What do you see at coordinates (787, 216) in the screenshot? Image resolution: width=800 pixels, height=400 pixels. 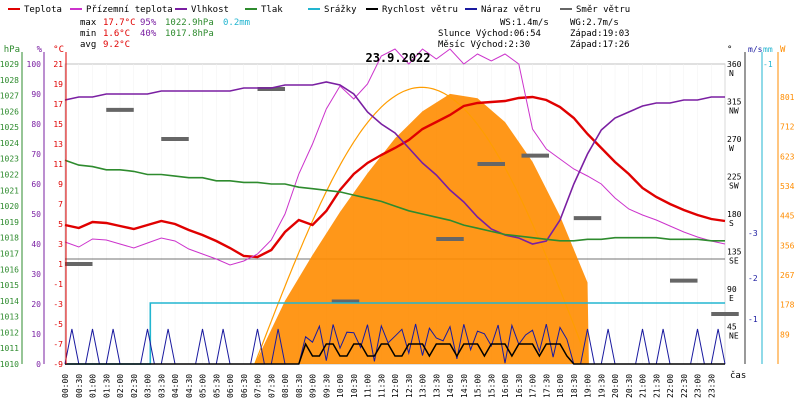 I see `axis-wm2-tick-5: 445` at bounding box center [787, 216].